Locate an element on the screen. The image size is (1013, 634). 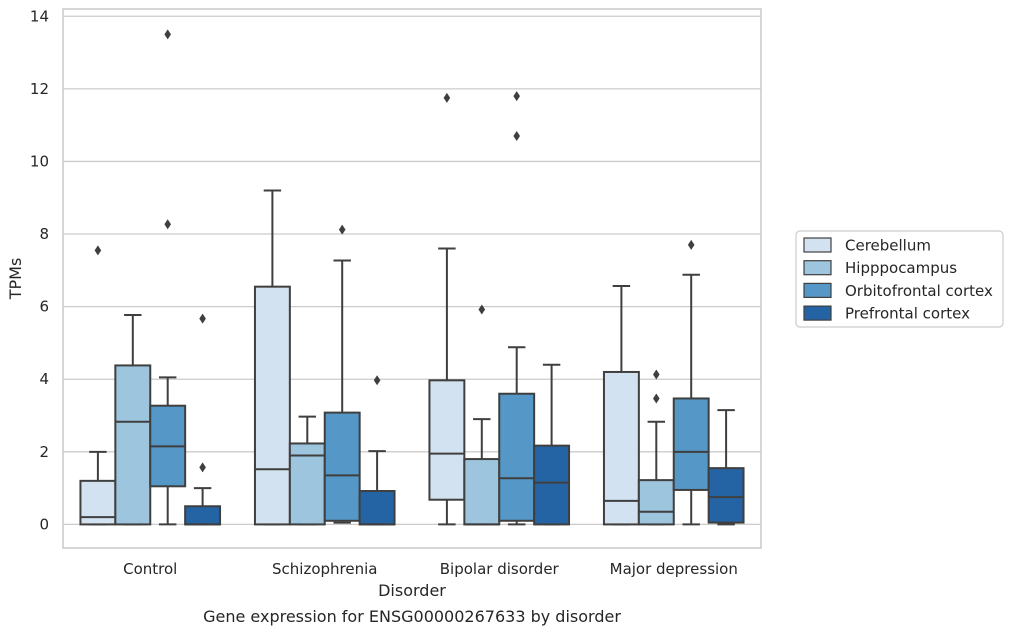
y-tick-label: 12 is located at coordinates (39, 89).